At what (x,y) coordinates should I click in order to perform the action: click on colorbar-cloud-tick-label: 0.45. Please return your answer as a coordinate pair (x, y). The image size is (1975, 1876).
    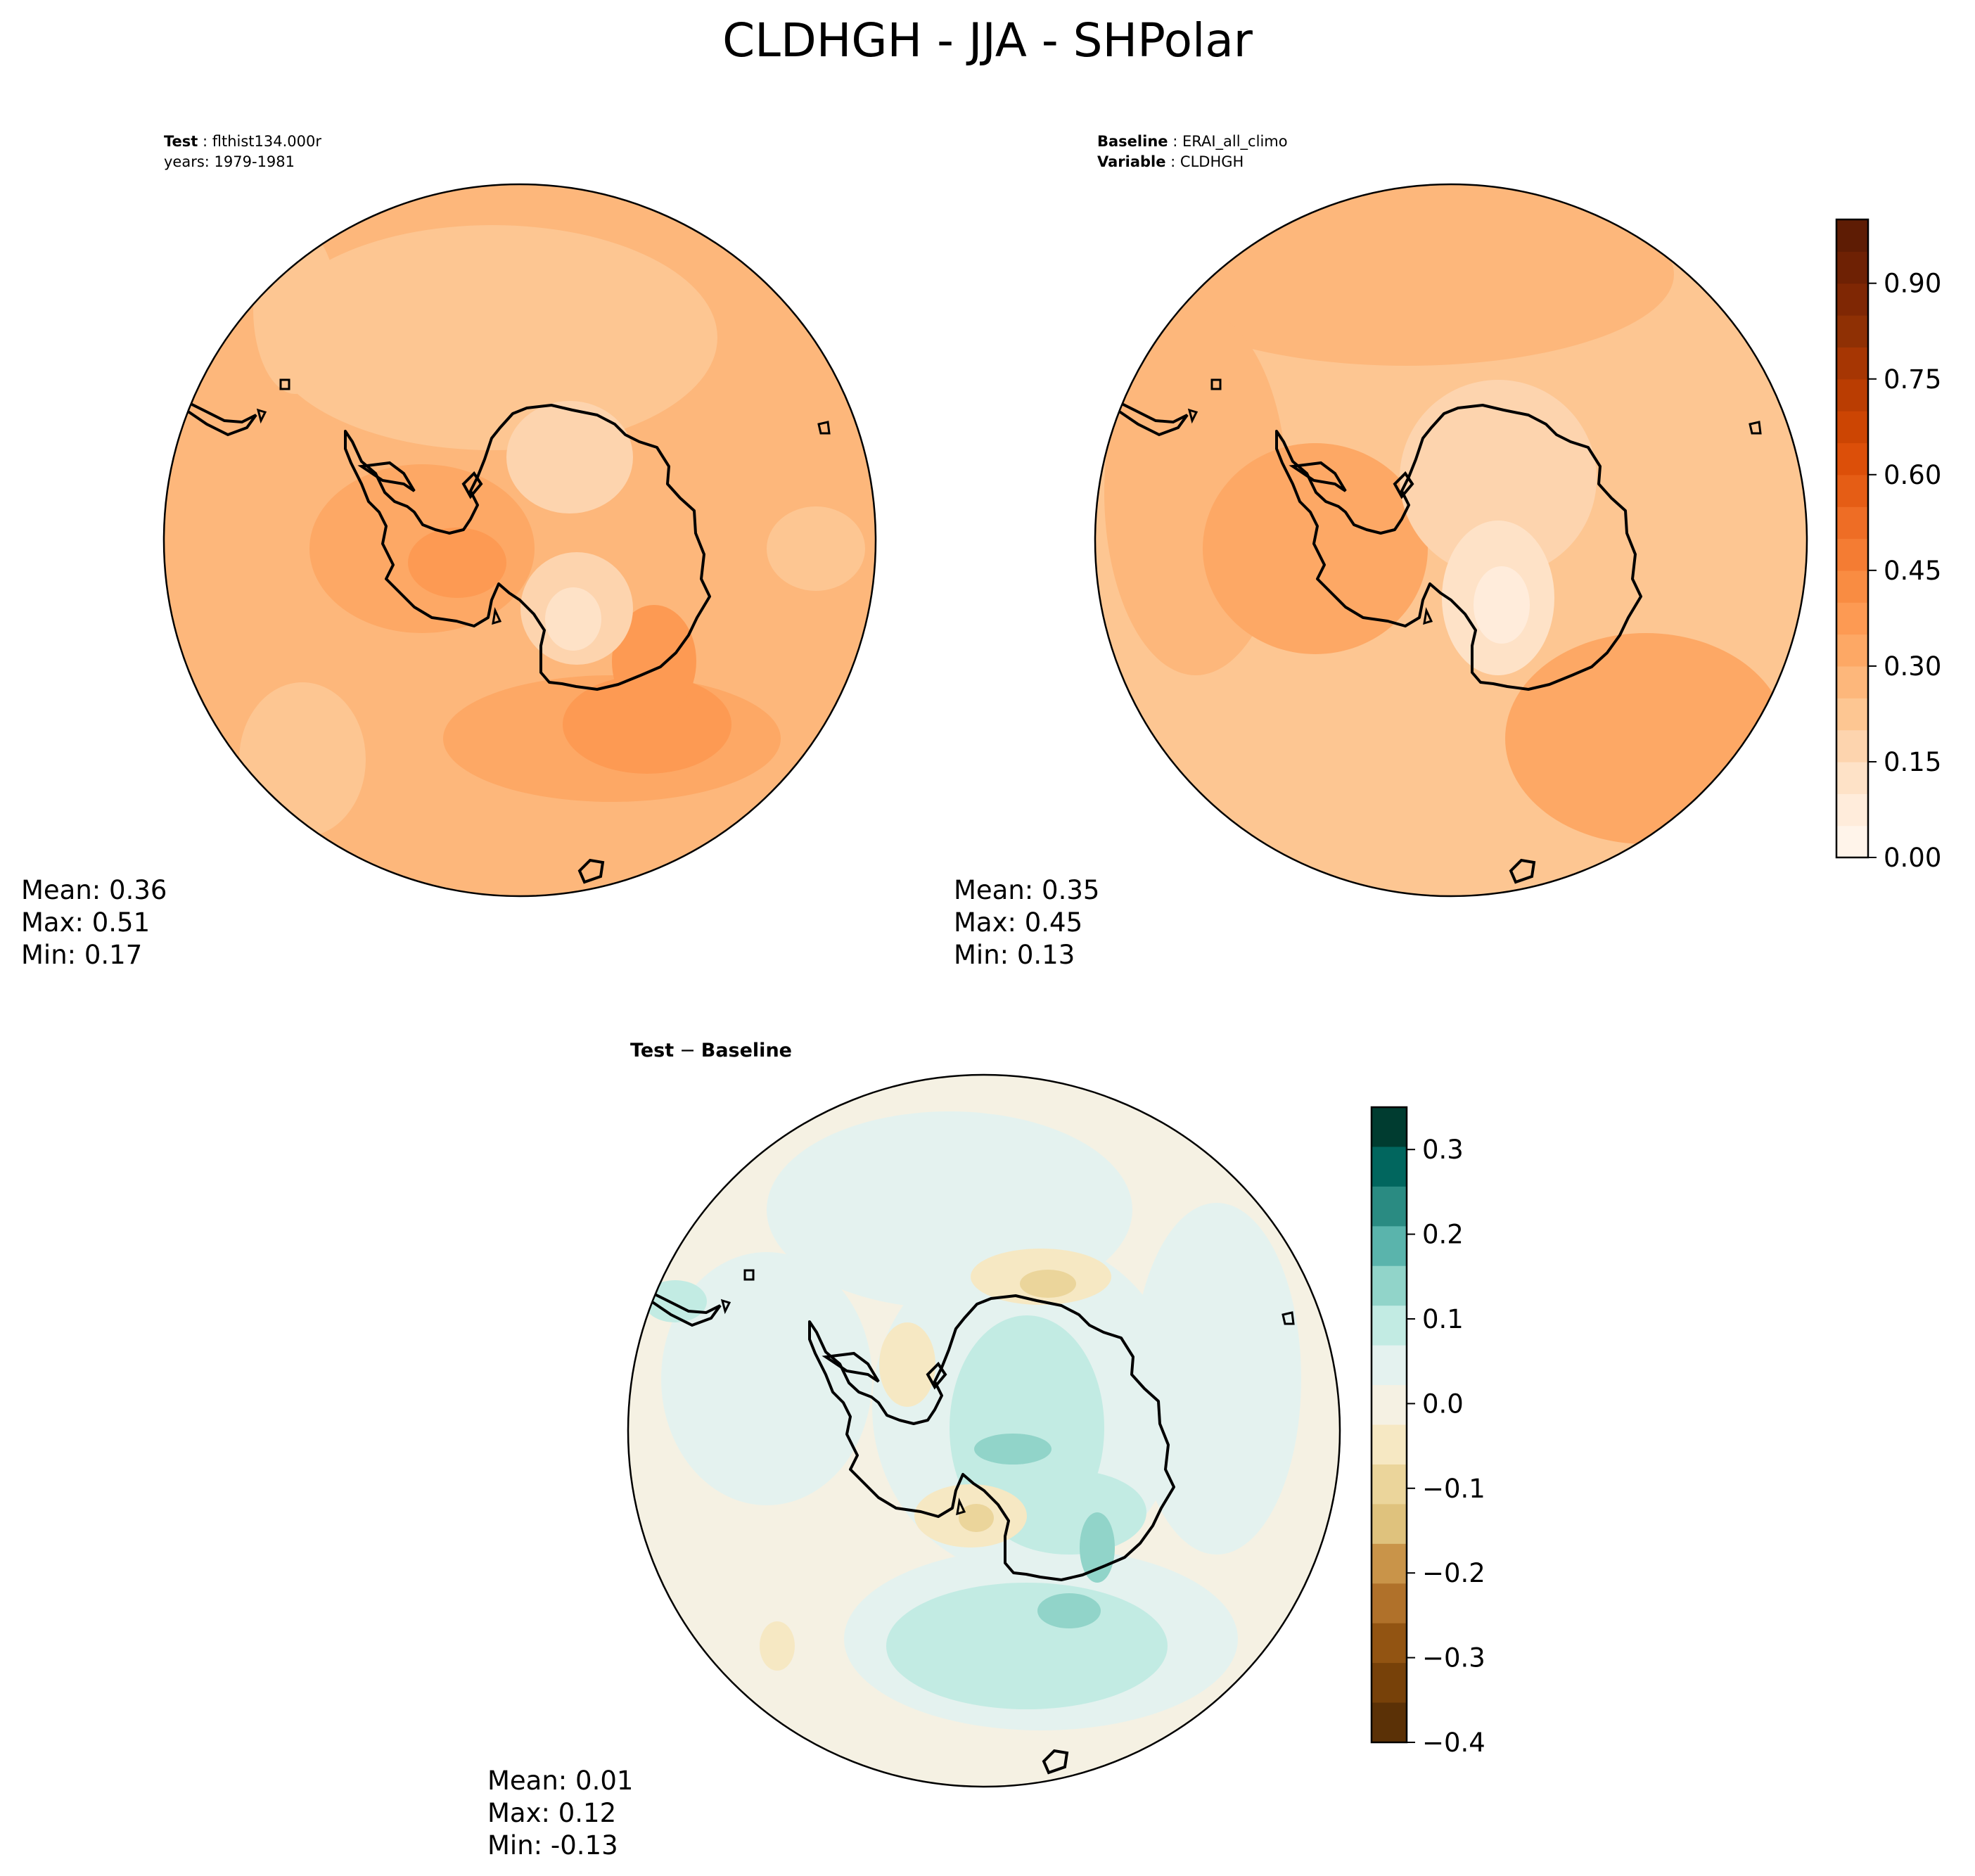
    Looking at the image, I should click on (1912, 571).